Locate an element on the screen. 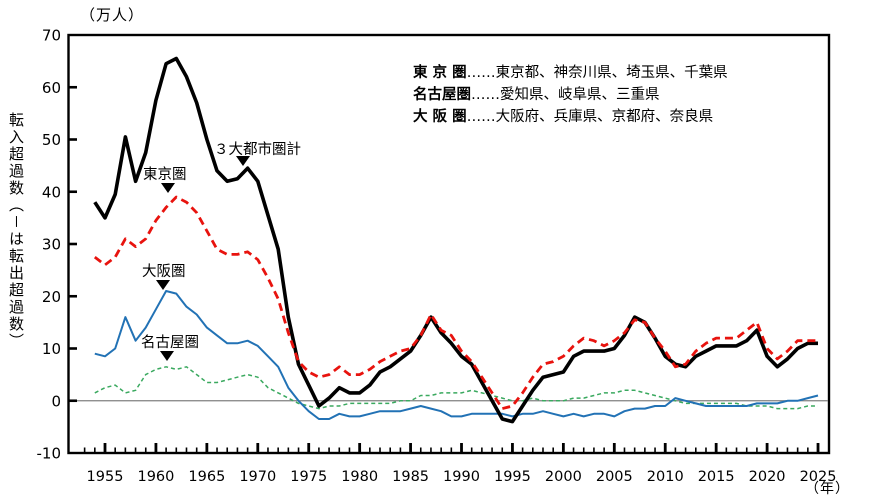 The image size is (870, 499). annotation-marker-nagoya-area is located at coordinates (167, 356).